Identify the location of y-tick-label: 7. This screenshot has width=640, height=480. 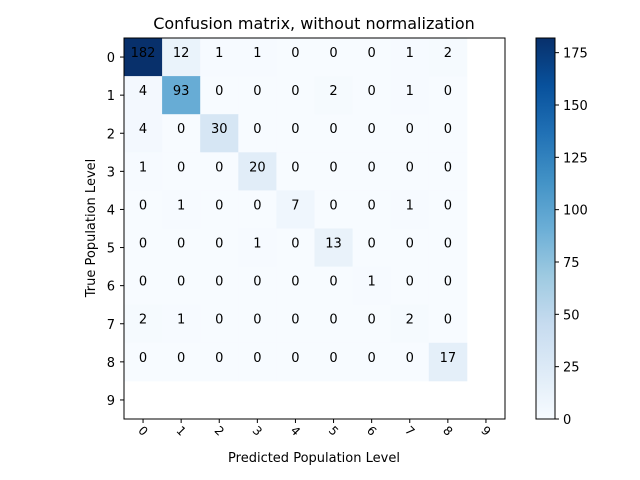
(111, 325).